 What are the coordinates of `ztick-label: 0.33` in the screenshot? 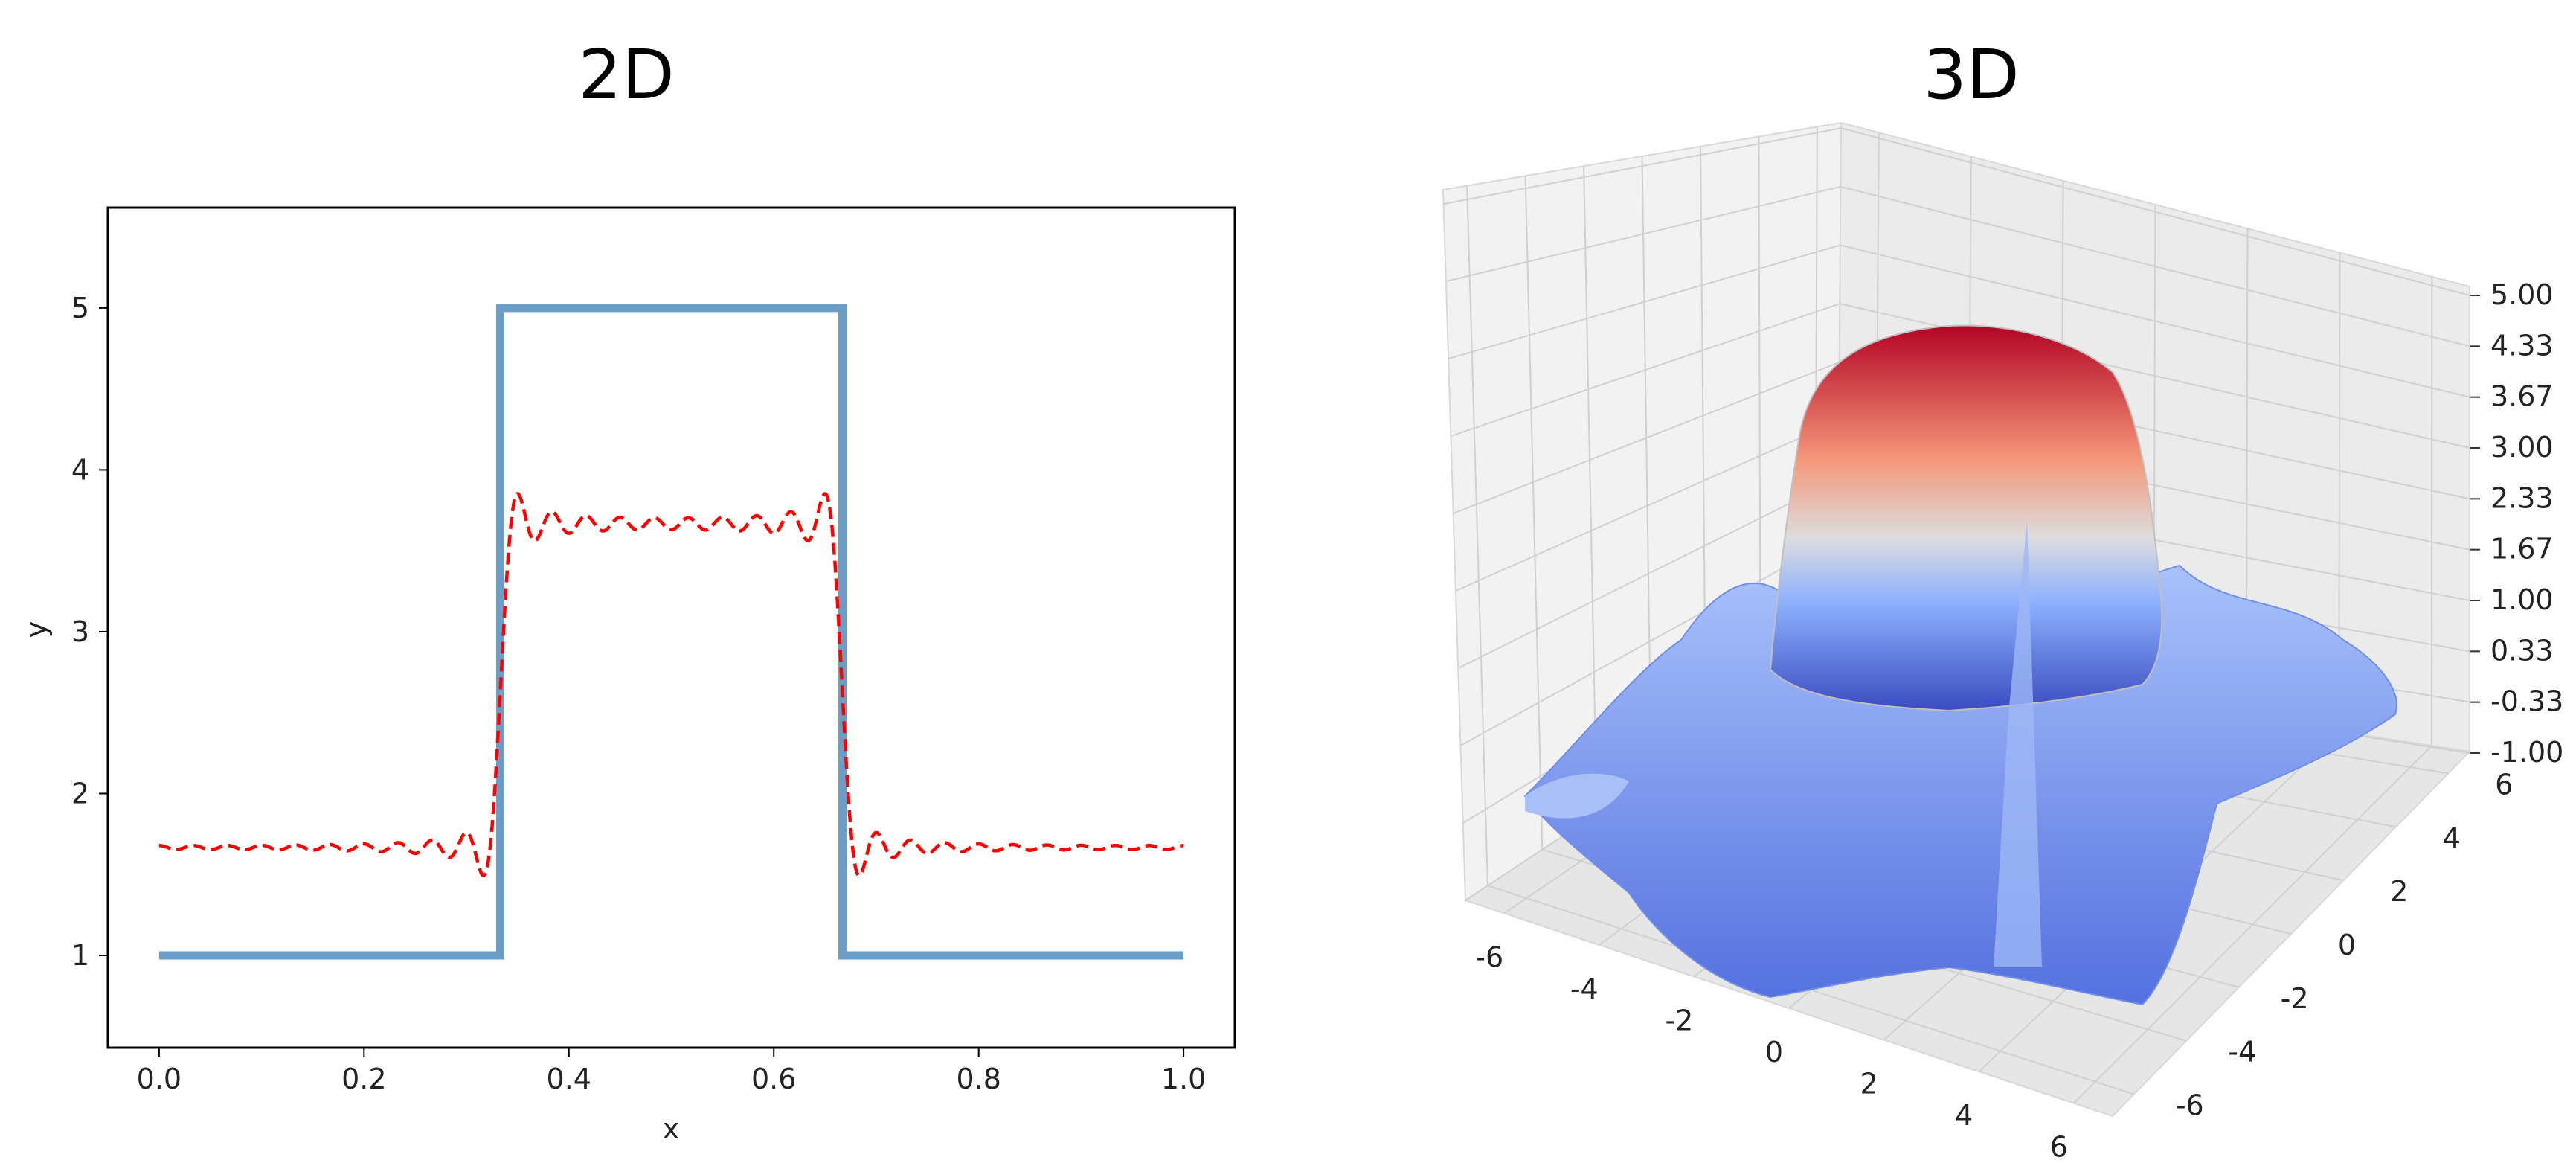 It's located at (2522, 650).